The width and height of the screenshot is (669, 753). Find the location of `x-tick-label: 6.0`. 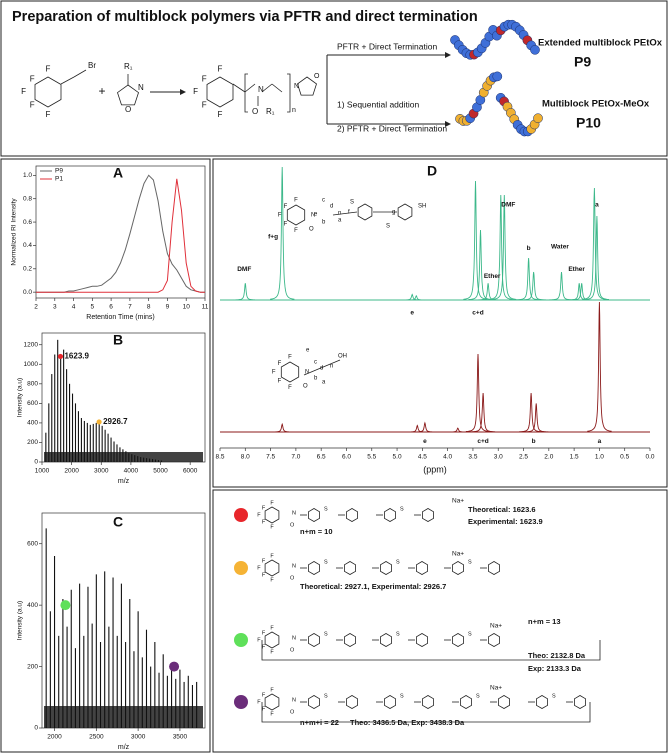

x-tick-label: 6.0 is located at coordinates (346, 457).